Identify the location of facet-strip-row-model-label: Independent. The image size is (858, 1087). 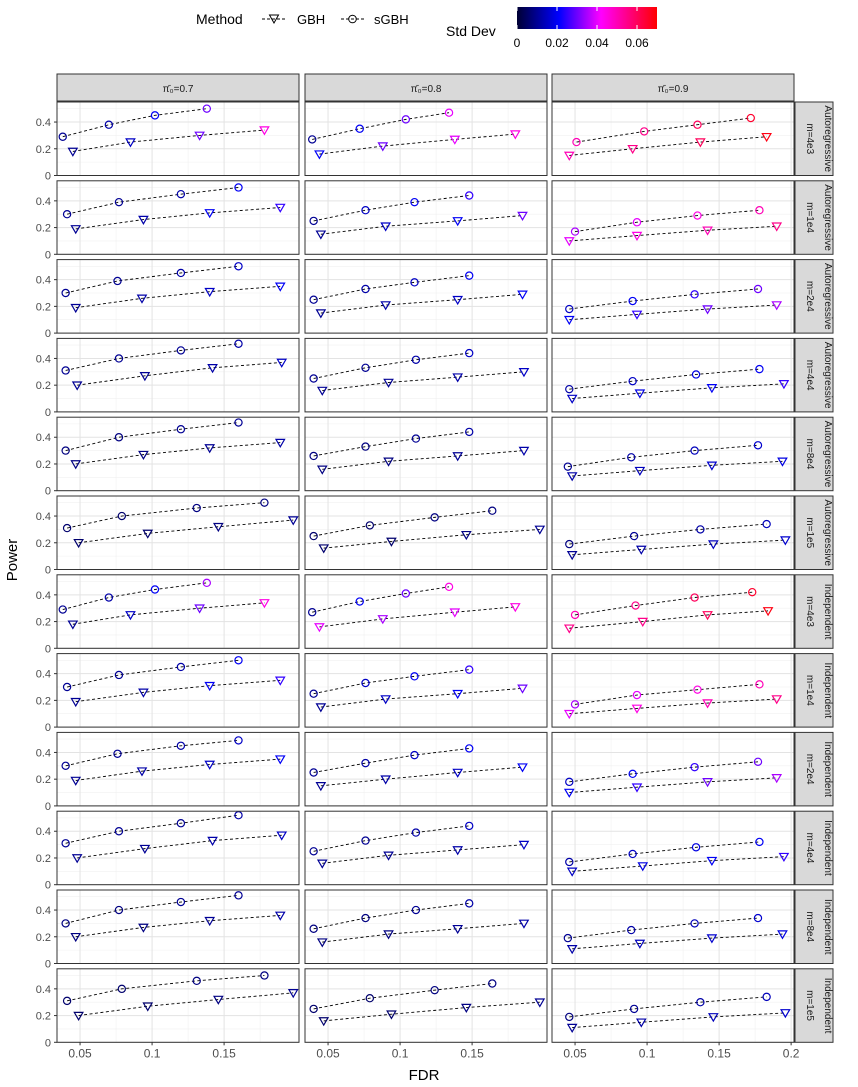
(827, 1006).